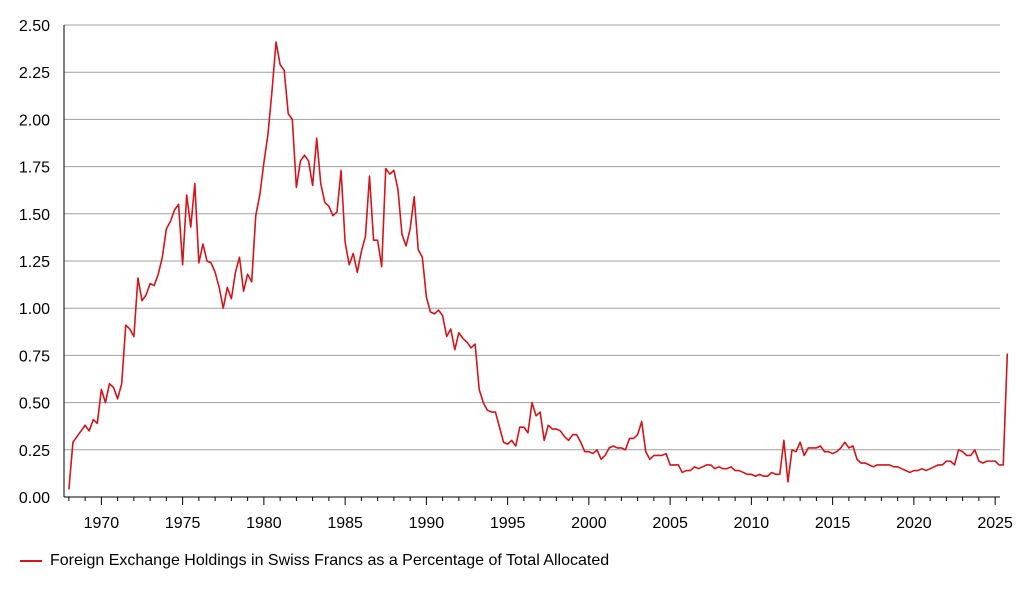  Describe the element at coordinates (34, 26) in the screenshot. I see `y-tick-label: 2.50` at that location.